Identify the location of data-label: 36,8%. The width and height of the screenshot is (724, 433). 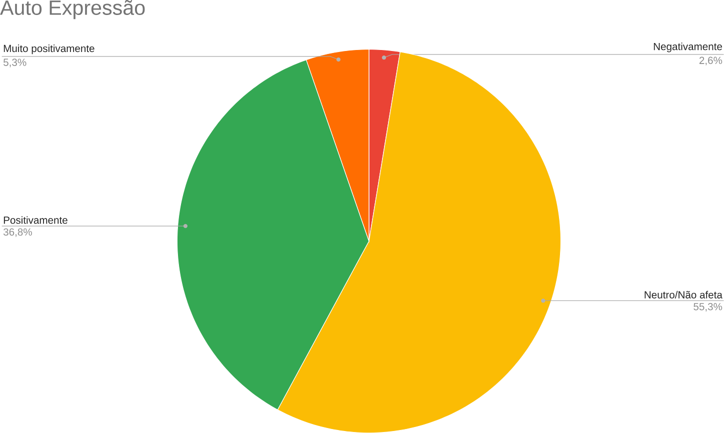
(17, 232).